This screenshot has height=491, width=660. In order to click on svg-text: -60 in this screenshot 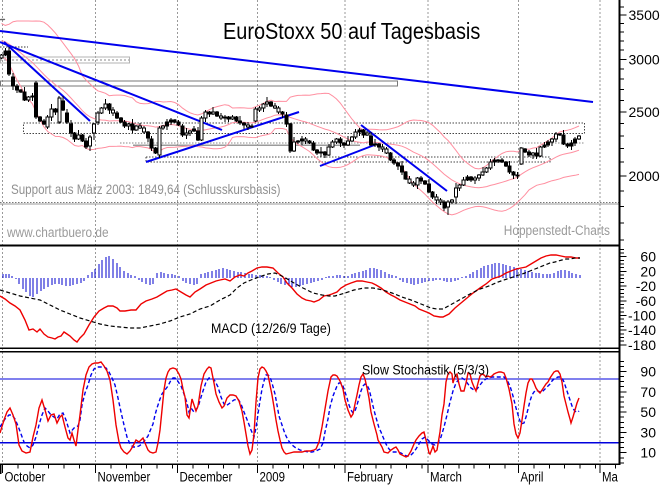, I will do `click(646, 301)`.